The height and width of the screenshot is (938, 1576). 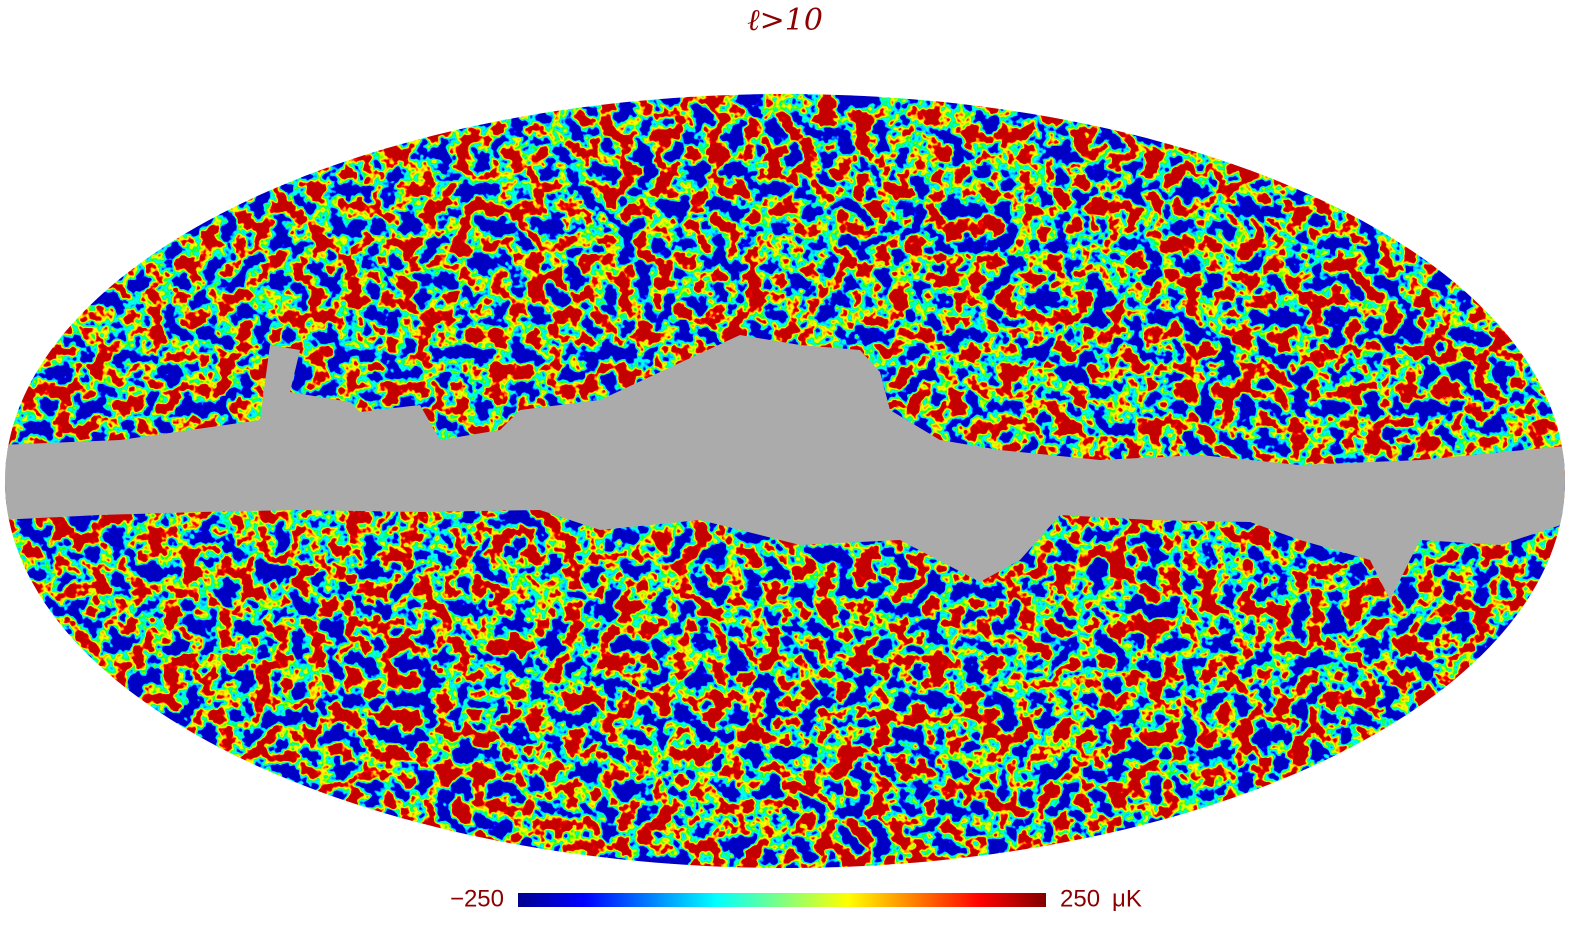 I want to click on colorbar, so click(x=782, y=900).